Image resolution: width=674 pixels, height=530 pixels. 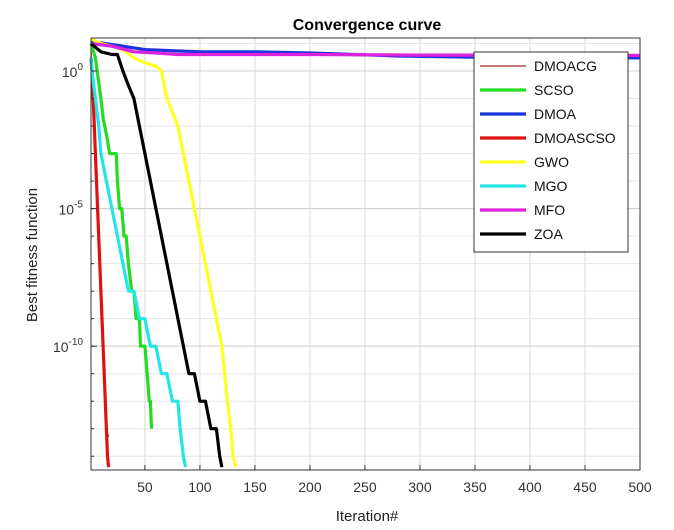 I want to click on legend-label: GWO, so click(x=551, y=162).